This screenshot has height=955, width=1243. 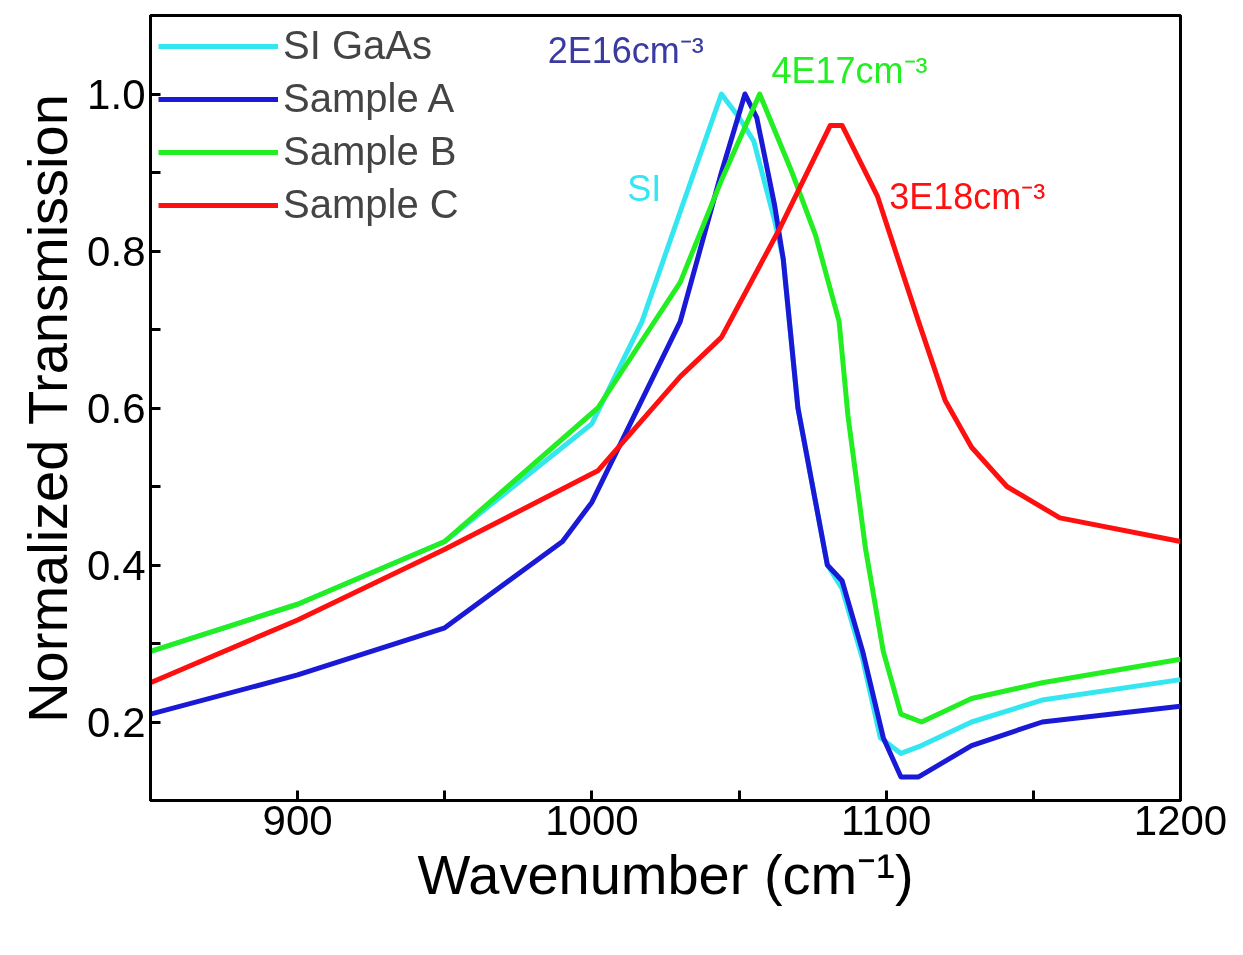 What do you see at coordinates (592, 820) in the screenshot?
I see `x-tick-label: 1000` at bounding box center [592, 820].